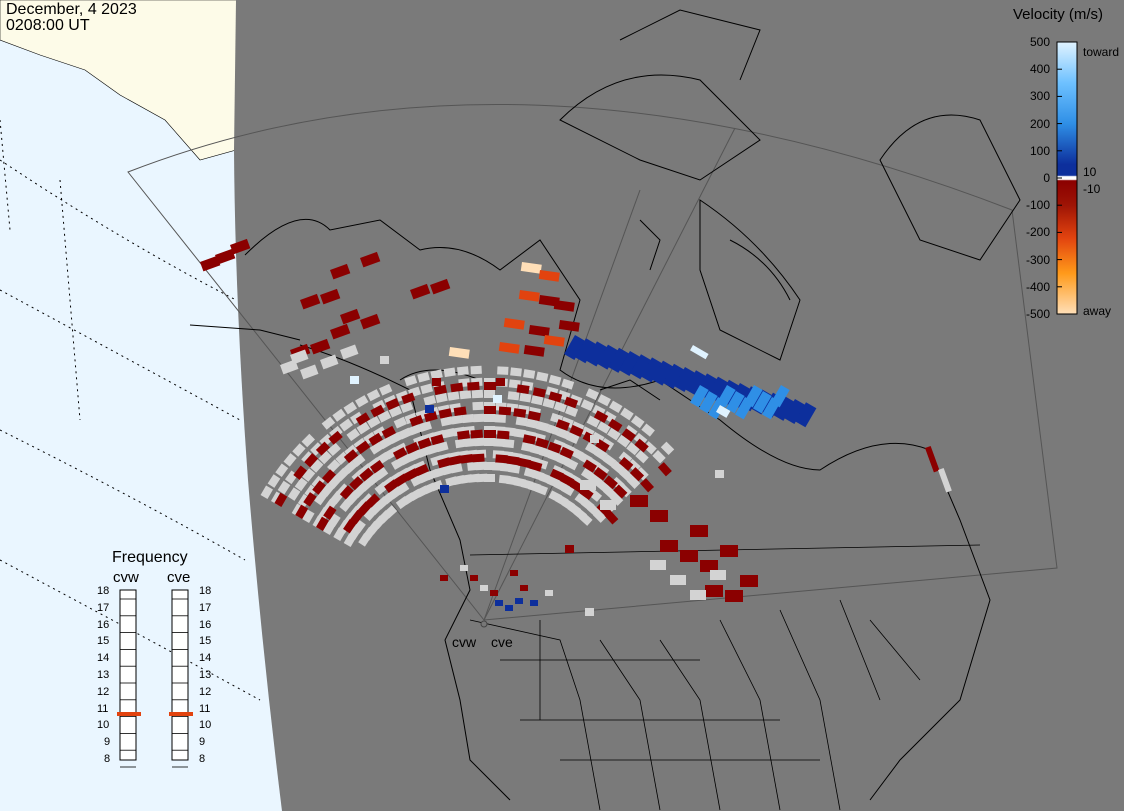  What do you see at coordinates (103, 658) in the screenshot?
I see `frequency-scale-label-left: 14` at bounding box center [103, 658].